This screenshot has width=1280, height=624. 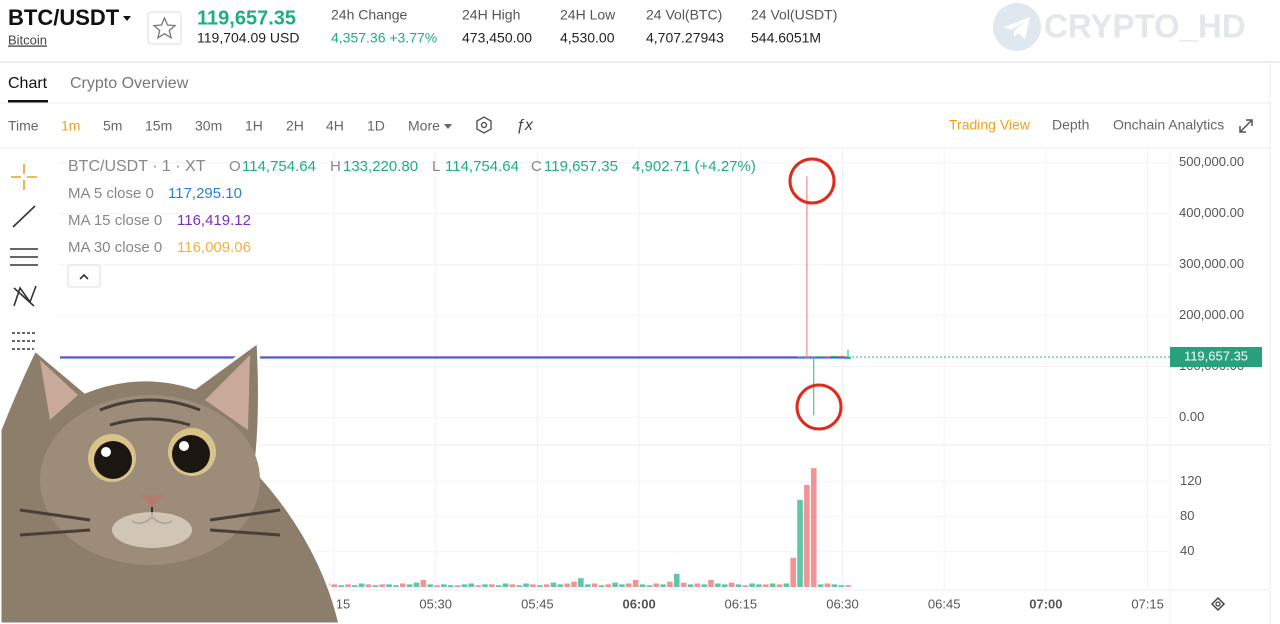 What do you see at coordinates (214, 247) in the screenshot?
I see `ma-value: 116,009.06` at bounding box center [214, 247].